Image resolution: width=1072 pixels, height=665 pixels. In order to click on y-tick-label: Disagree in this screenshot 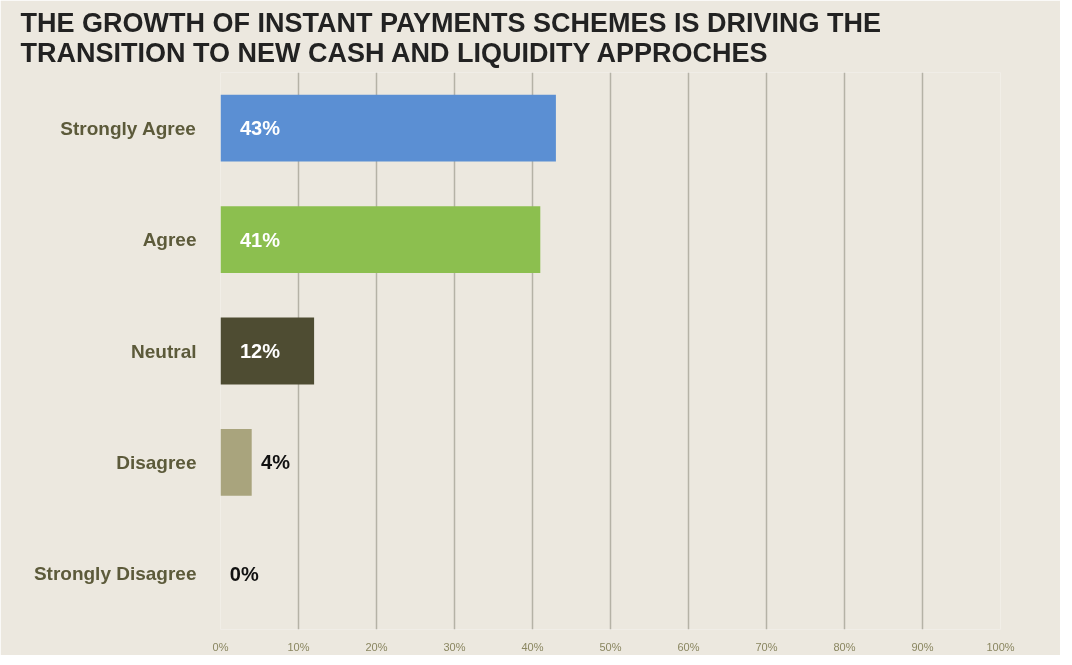, I will do `click(156, 462)`.